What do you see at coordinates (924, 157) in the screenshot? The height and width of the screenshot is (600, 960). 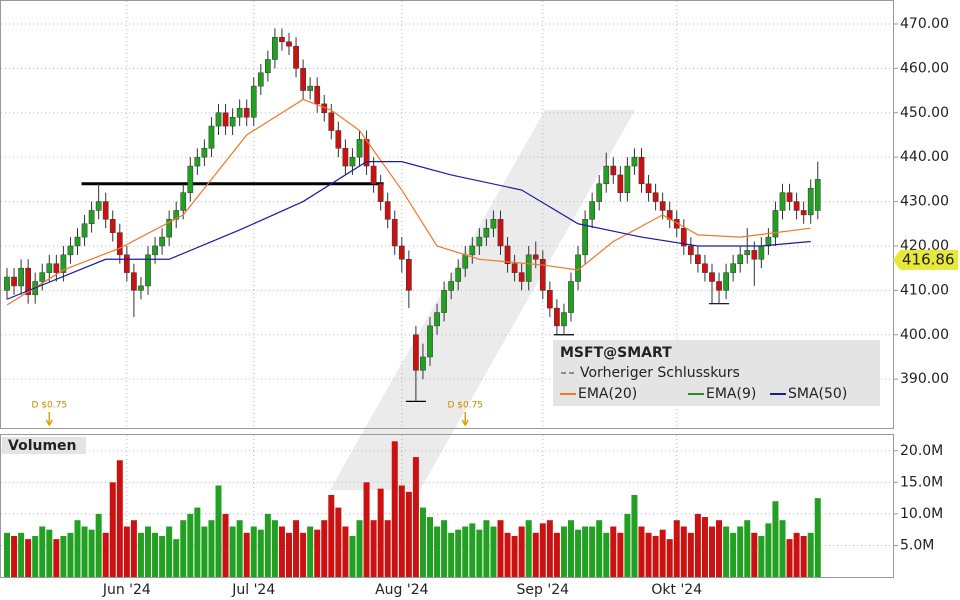 I see `y-tick-label: 440.00` at bounding box center [924, 157].